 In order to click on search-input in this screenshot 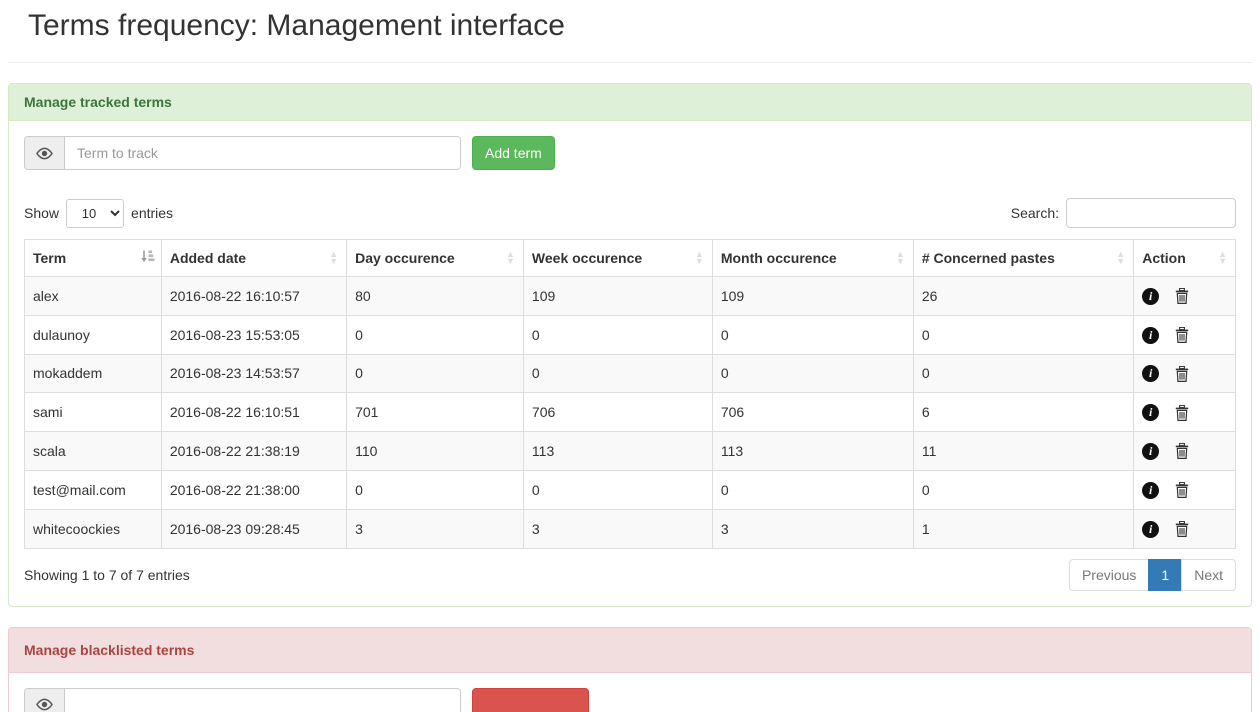, I will do `click(1151, 213)`.